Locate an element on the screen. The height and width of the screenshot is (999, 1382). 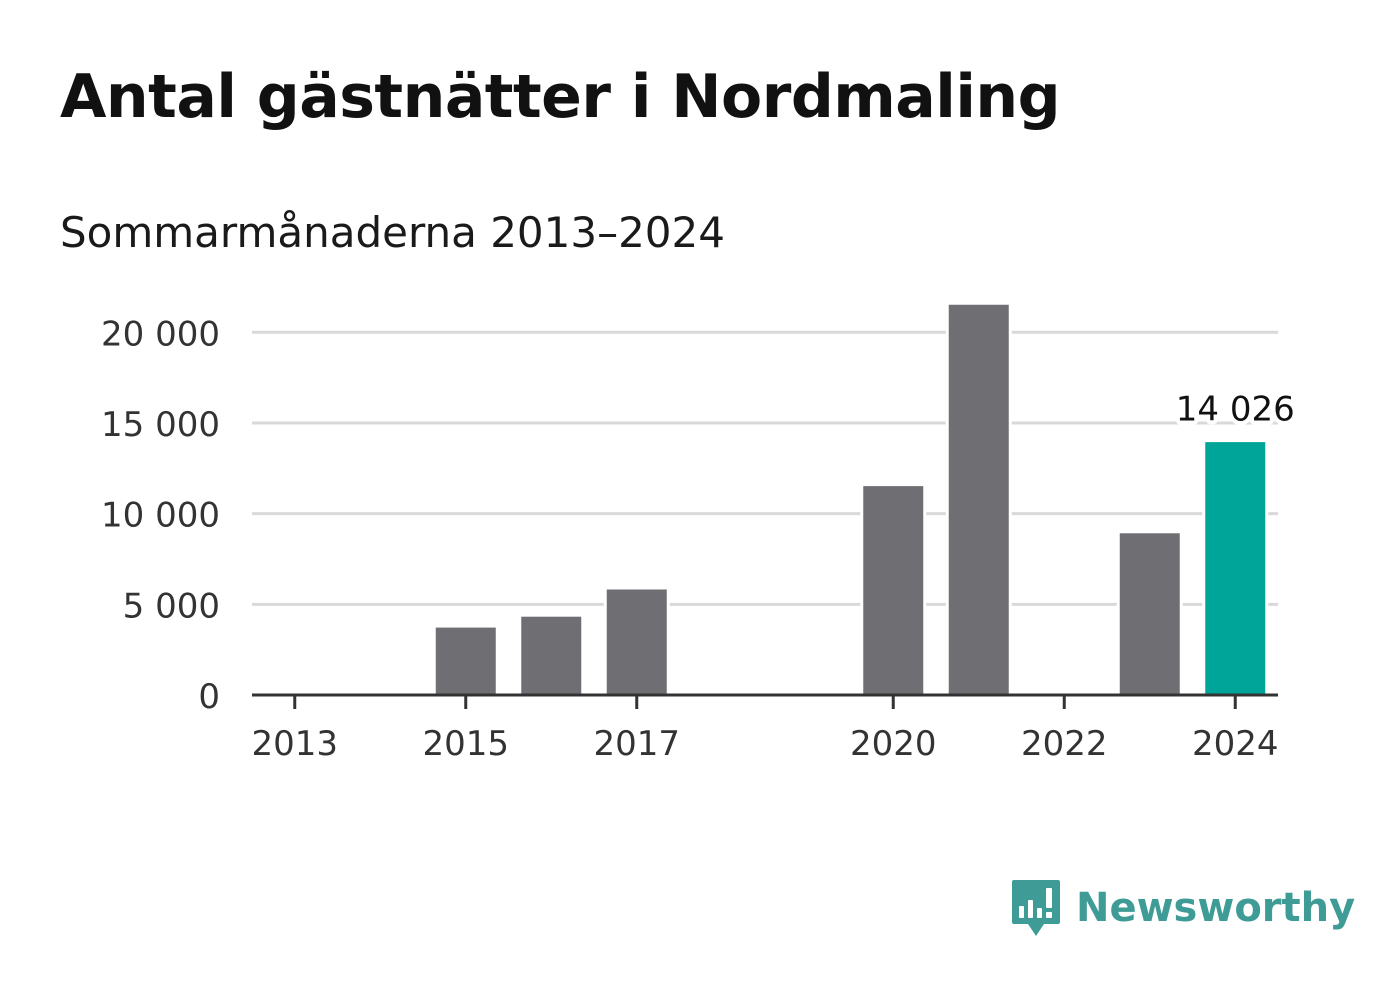
brand-logo: Newsworthy is located at coordinates (1182, 908).